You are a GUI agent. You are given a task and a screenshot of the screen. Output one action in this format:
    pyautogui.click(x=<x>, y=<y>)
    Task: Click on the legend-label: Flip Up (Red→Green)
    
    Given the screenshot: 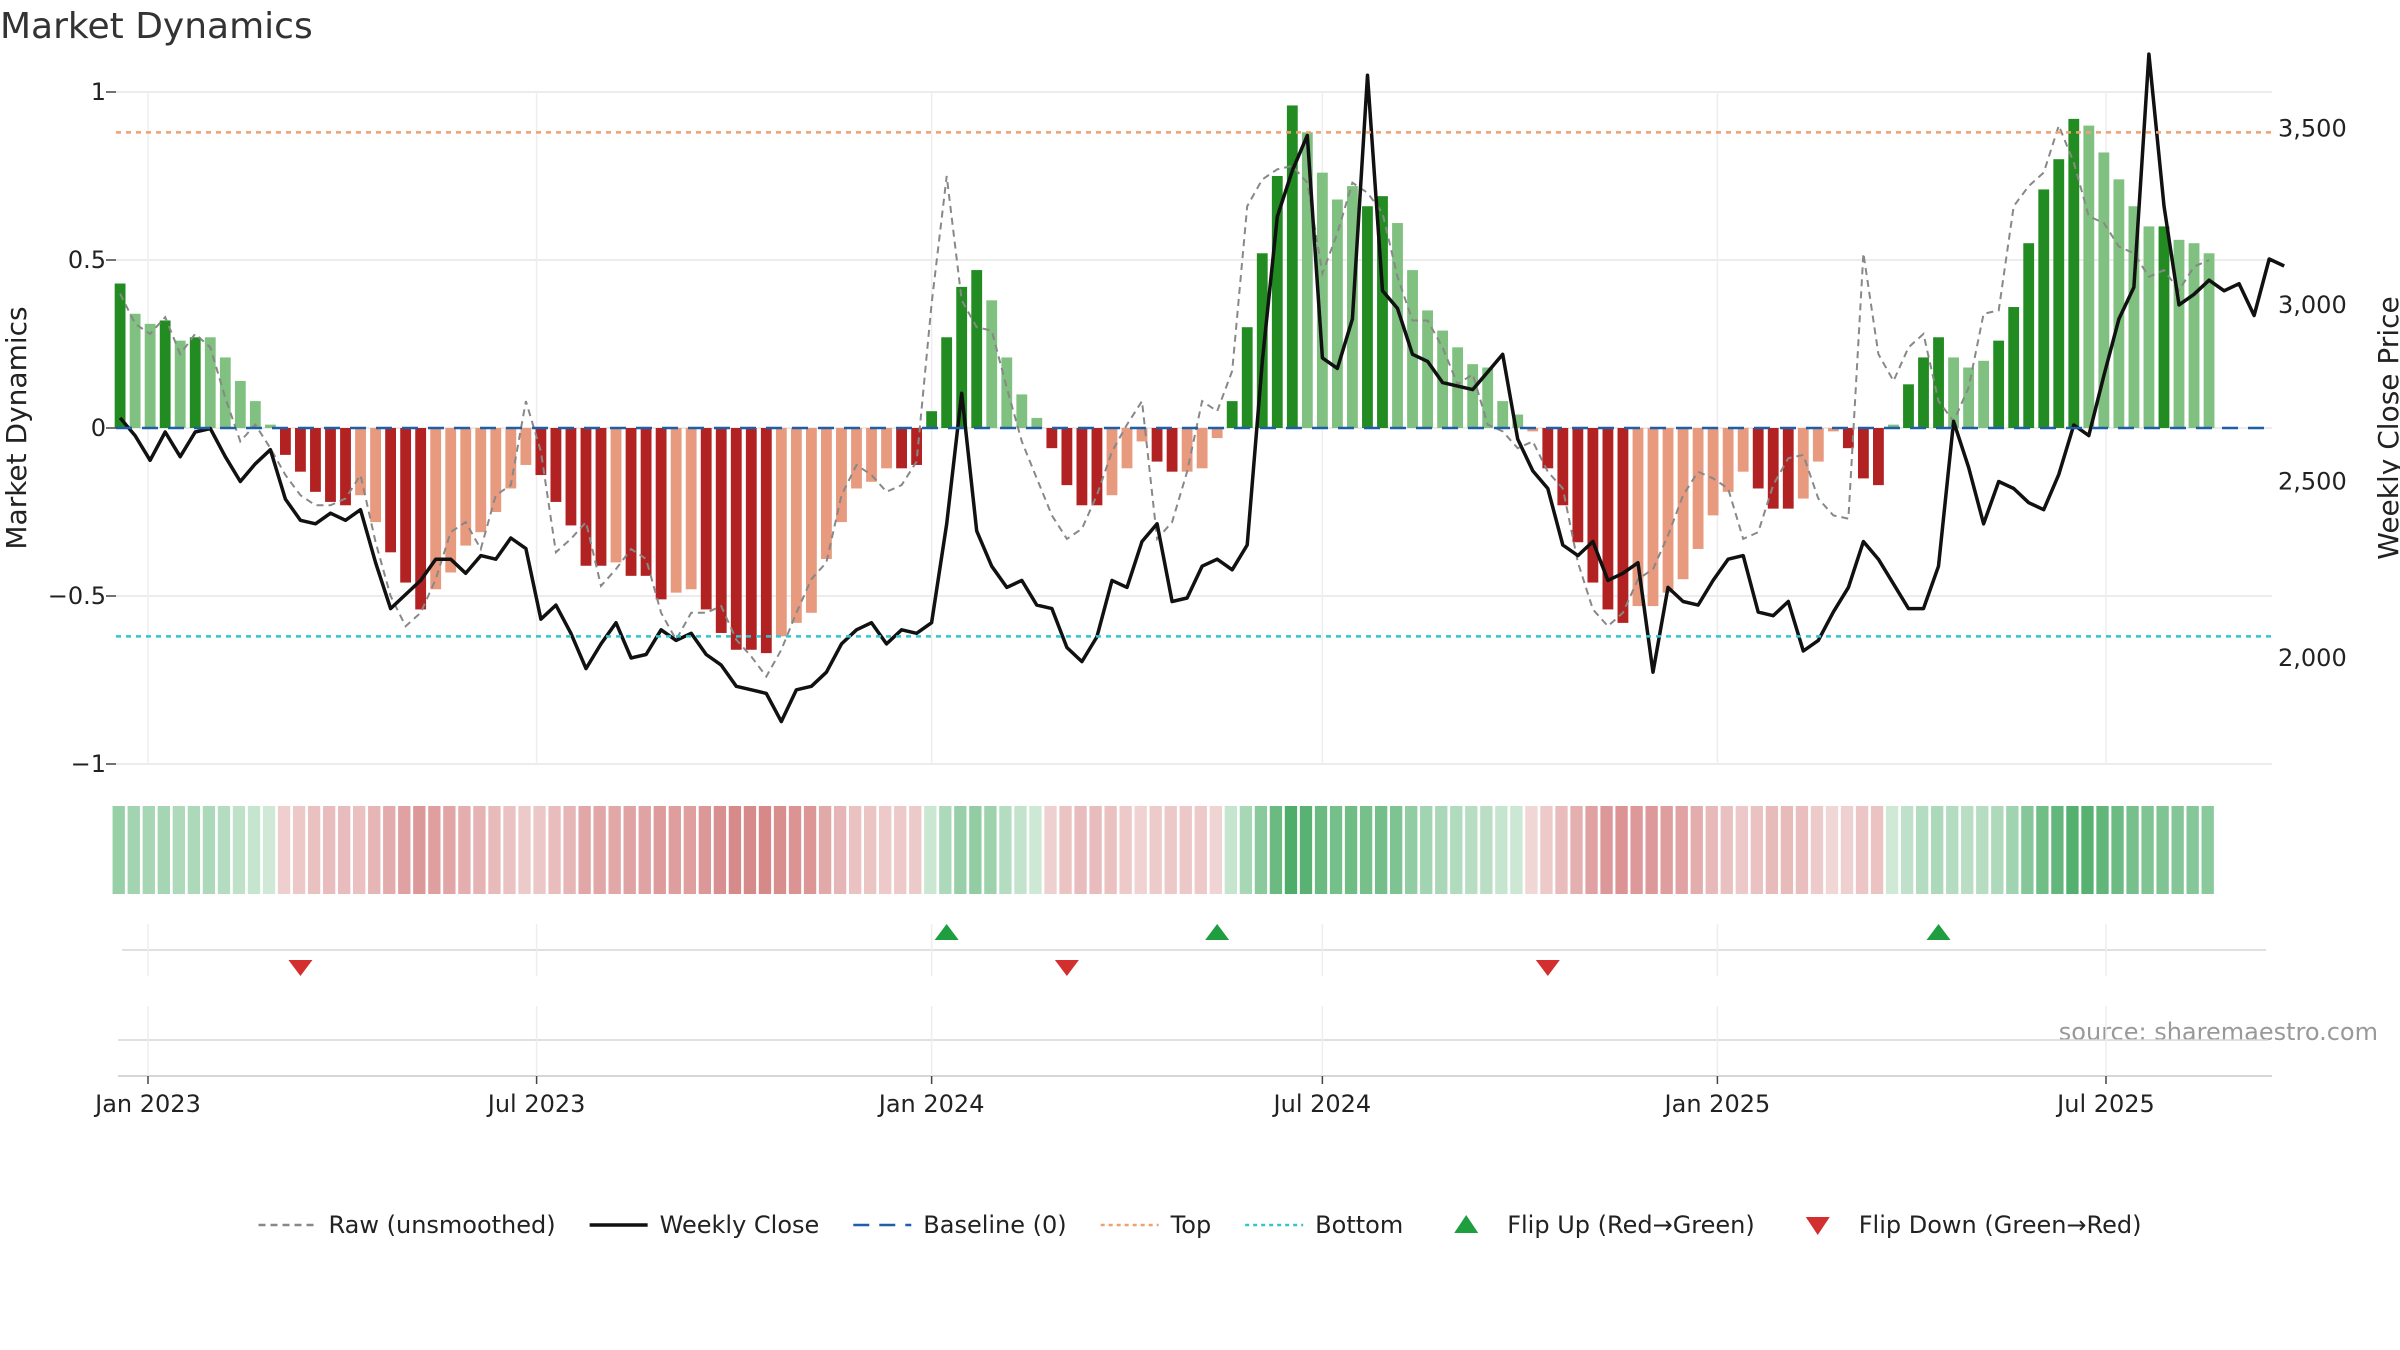 What is the action you would take?
    pyautogui.click(x=1631, y=1225)
    